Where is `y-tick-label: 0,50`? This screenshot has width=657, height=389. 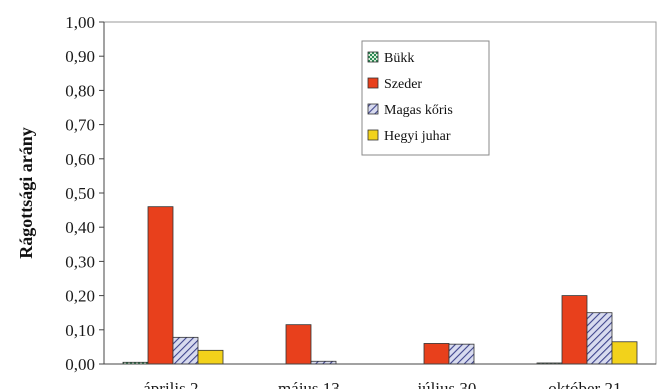 y-tick-label: 0,50 is located at coordinates (80, 193).